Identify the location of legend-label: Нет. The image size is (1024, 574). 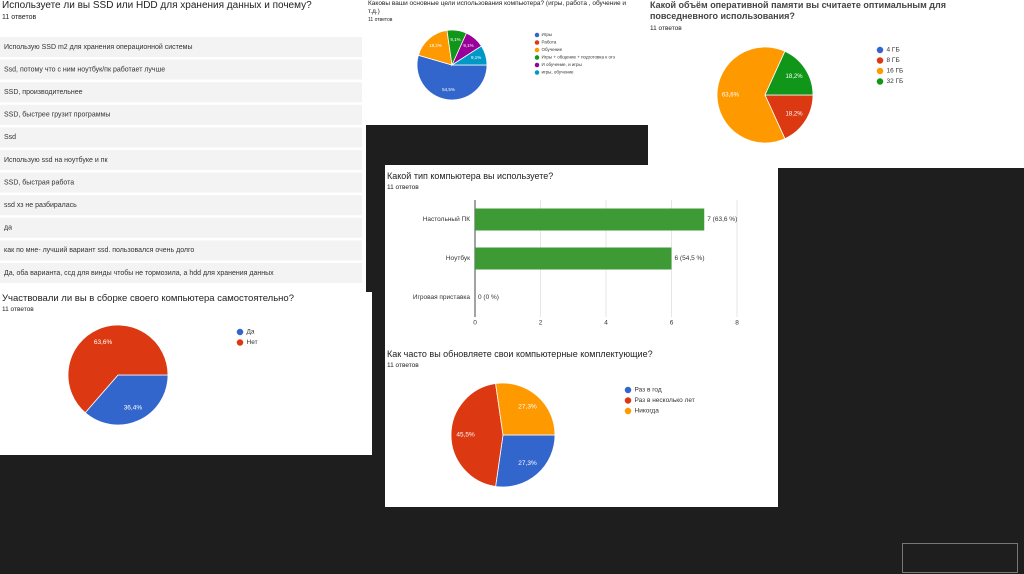
(252, 342).